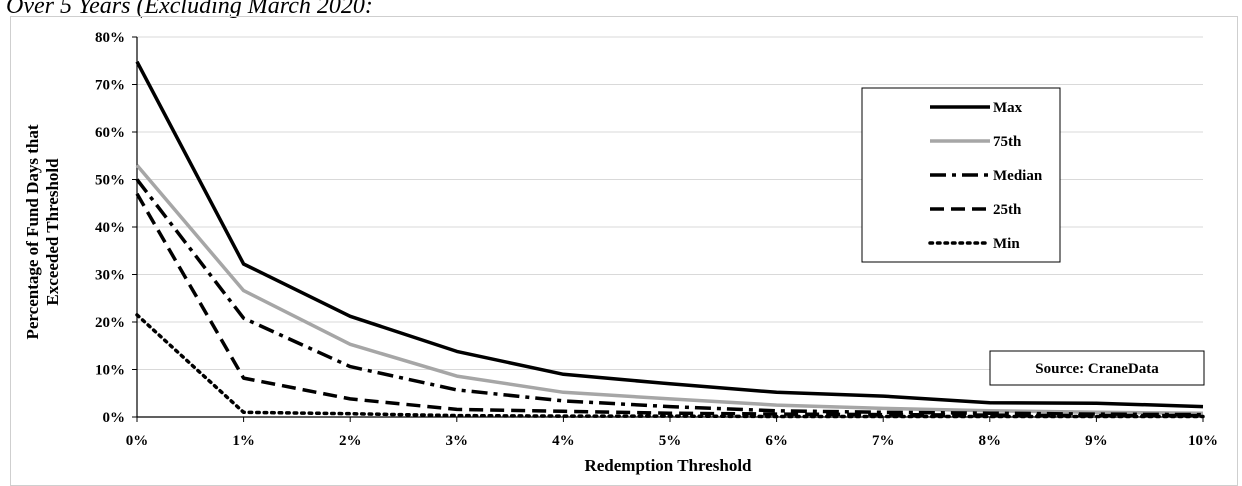 This screenshot has height=486, width=1242. Describe the element at coordinates (110, 133) in the screenshot. I see `y-tick-label: 60%` at that location.